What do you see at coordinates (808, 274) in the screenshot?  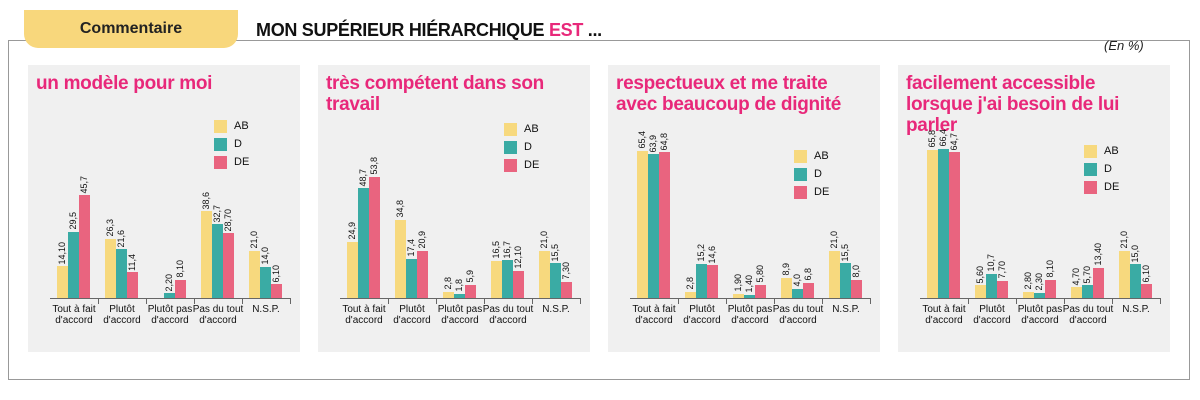 I see `data-label: 6,8` at bounding box center [808, 274].